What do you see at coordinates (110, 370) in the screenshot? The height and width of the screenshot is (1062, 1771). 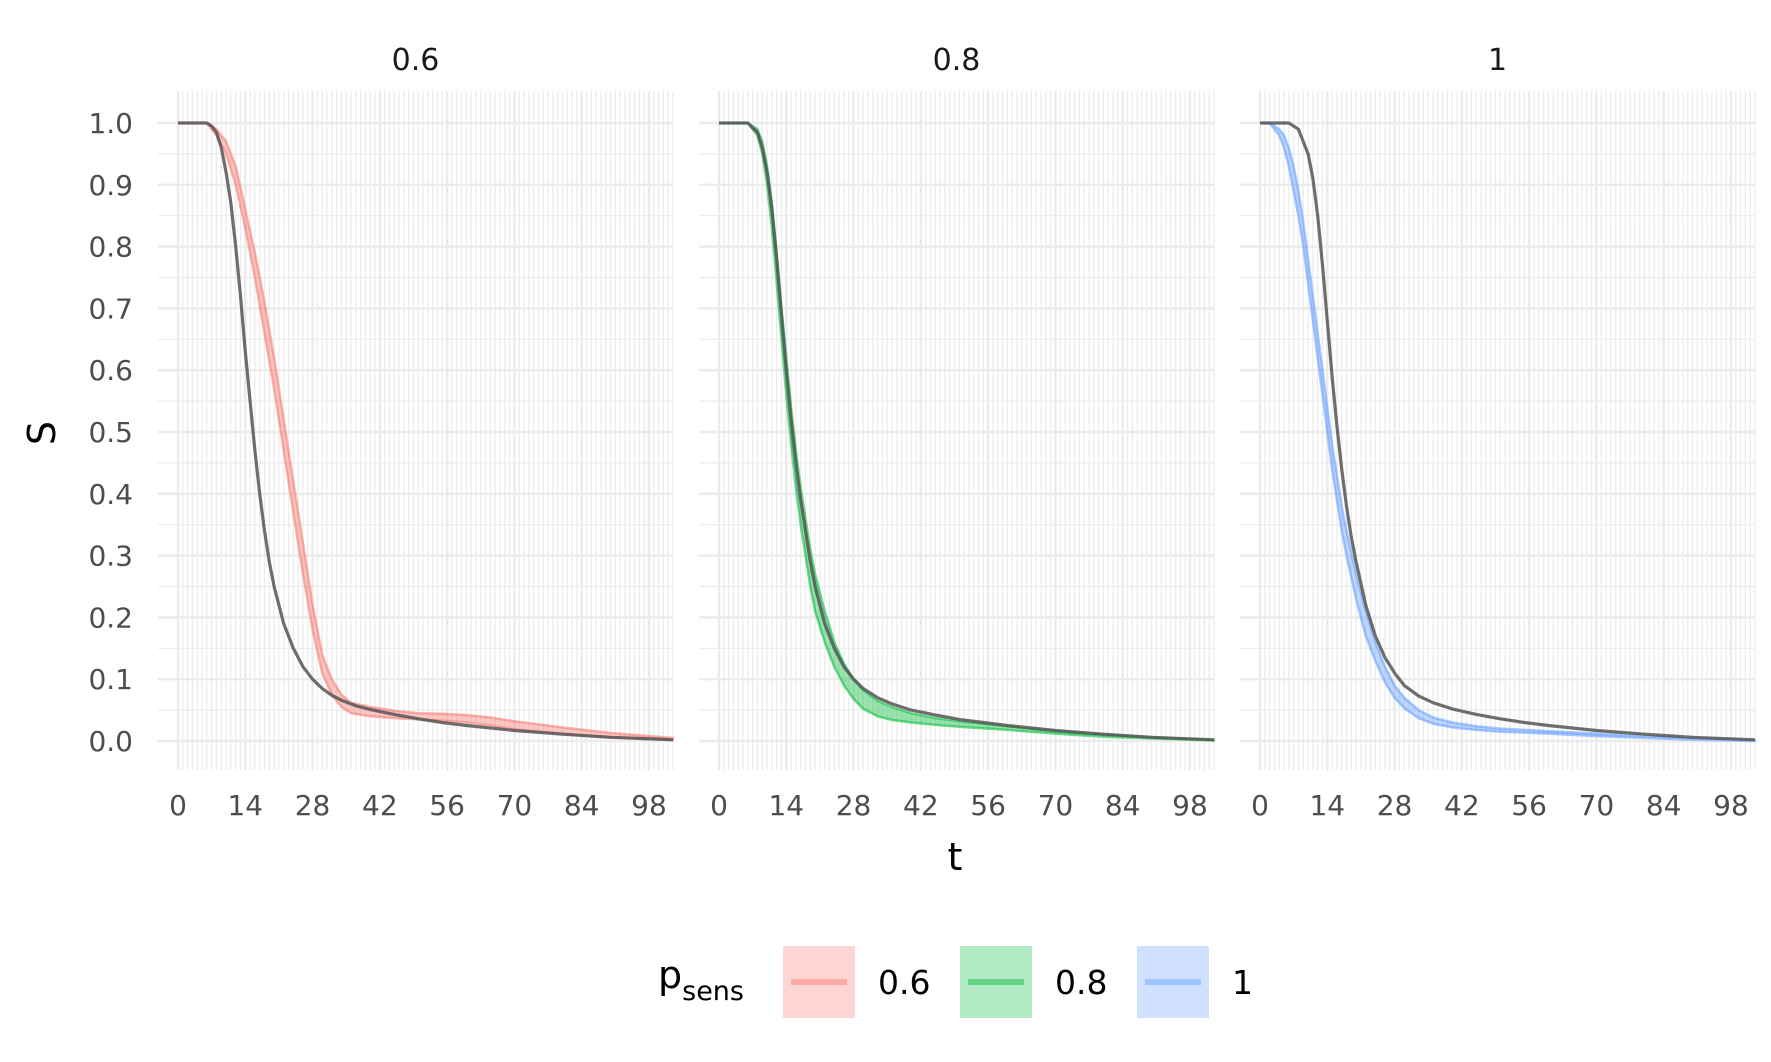 I see `y-tick-label: 0.6` at bounding box center [110, 370].